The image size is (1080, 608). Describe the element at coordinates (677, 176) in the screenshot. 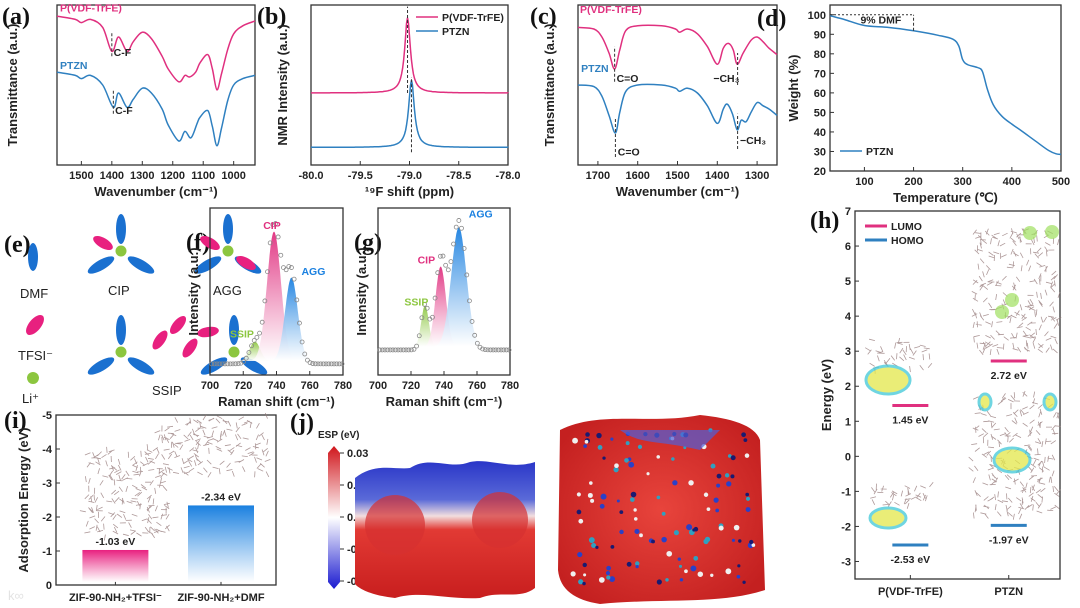

I see `x-tick-label: 1500` at that location.